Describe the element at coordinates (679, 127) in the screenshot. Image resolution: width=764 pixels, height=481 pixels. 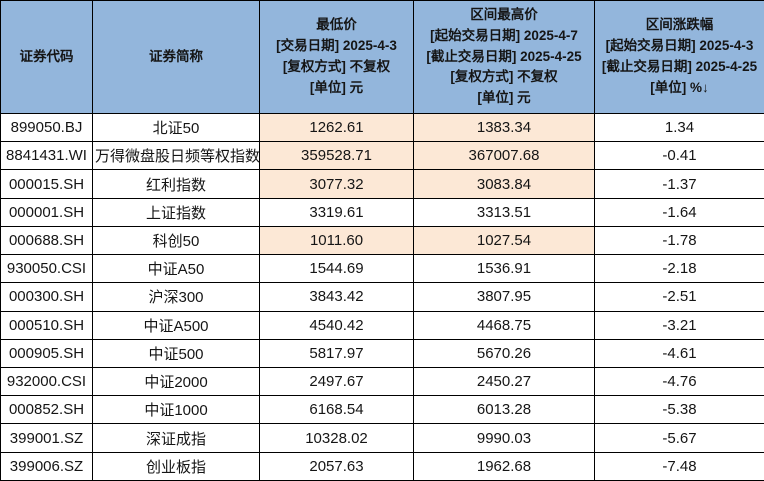
I see `cell-change: 1.34` at that location.